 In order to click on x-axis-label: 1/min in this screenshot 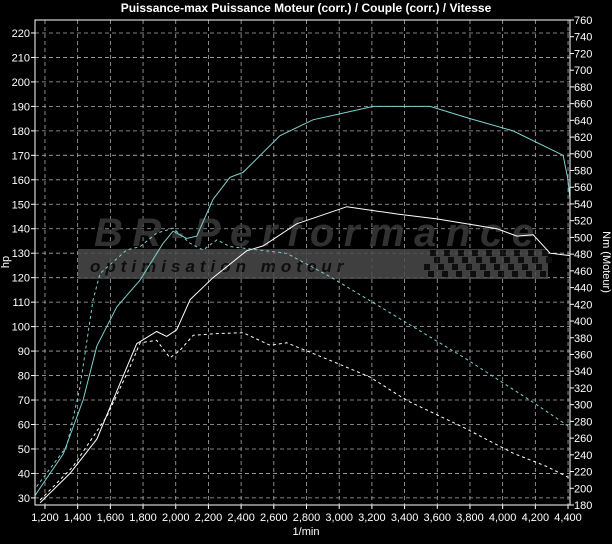, I will do `click(306, 532)`.